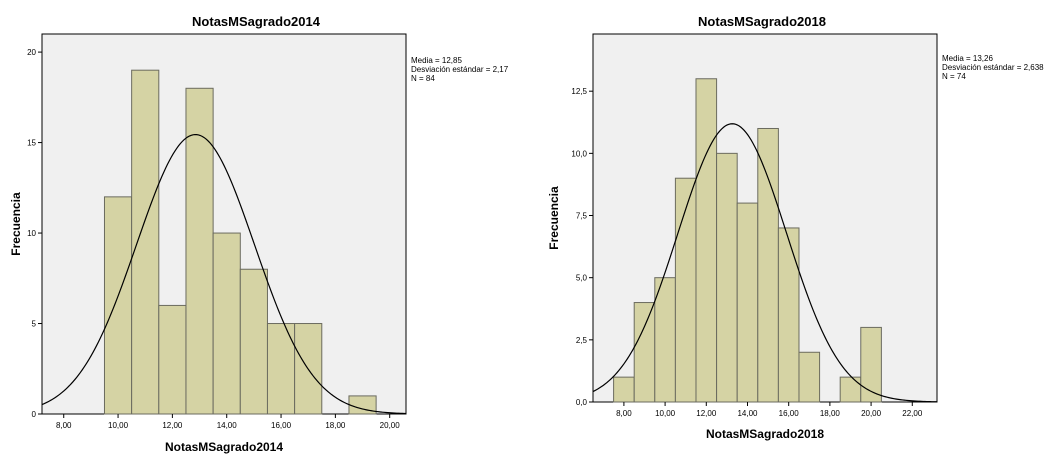  Describe the element at coordinates (579, 91) in the screenshot. I see `y-tick-label: 12,5` at that location.